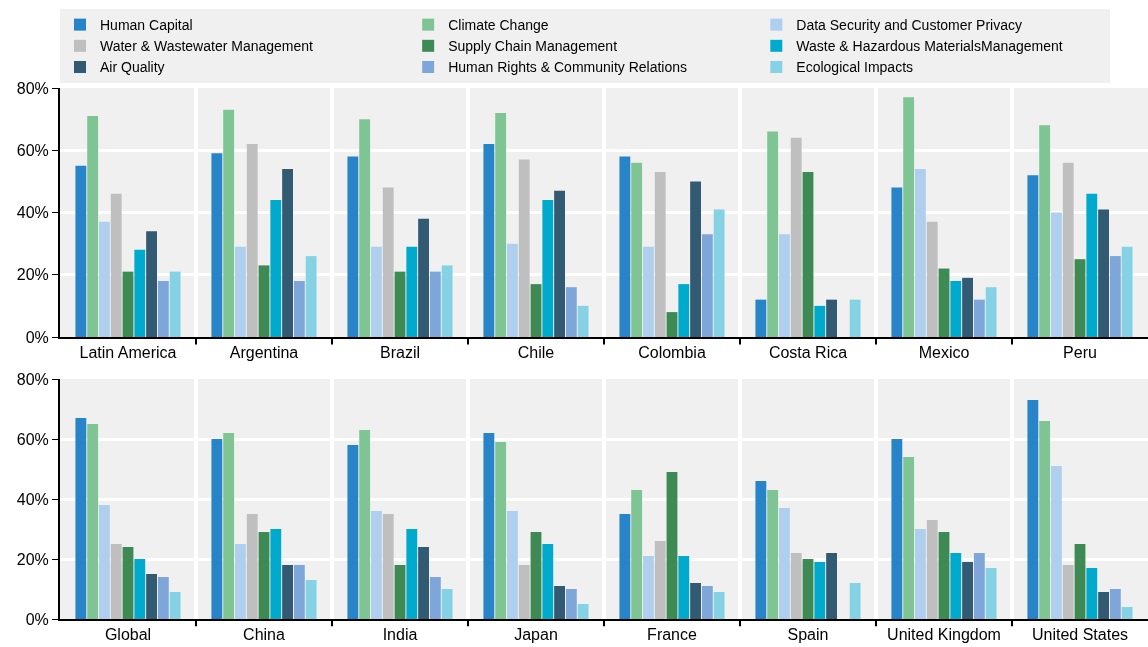 This screenshot has width=1148, height=647. I want to click on x-tick-label: France, so click(672, 635).